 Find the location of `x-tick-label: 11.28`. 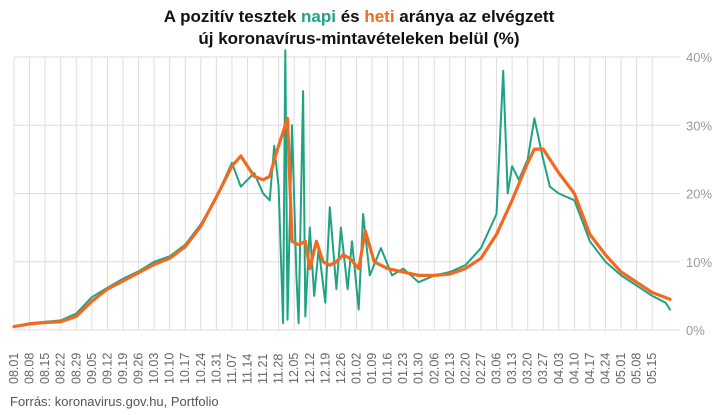

x-tick-label: 11.28 is located at coordinates (279, 369).